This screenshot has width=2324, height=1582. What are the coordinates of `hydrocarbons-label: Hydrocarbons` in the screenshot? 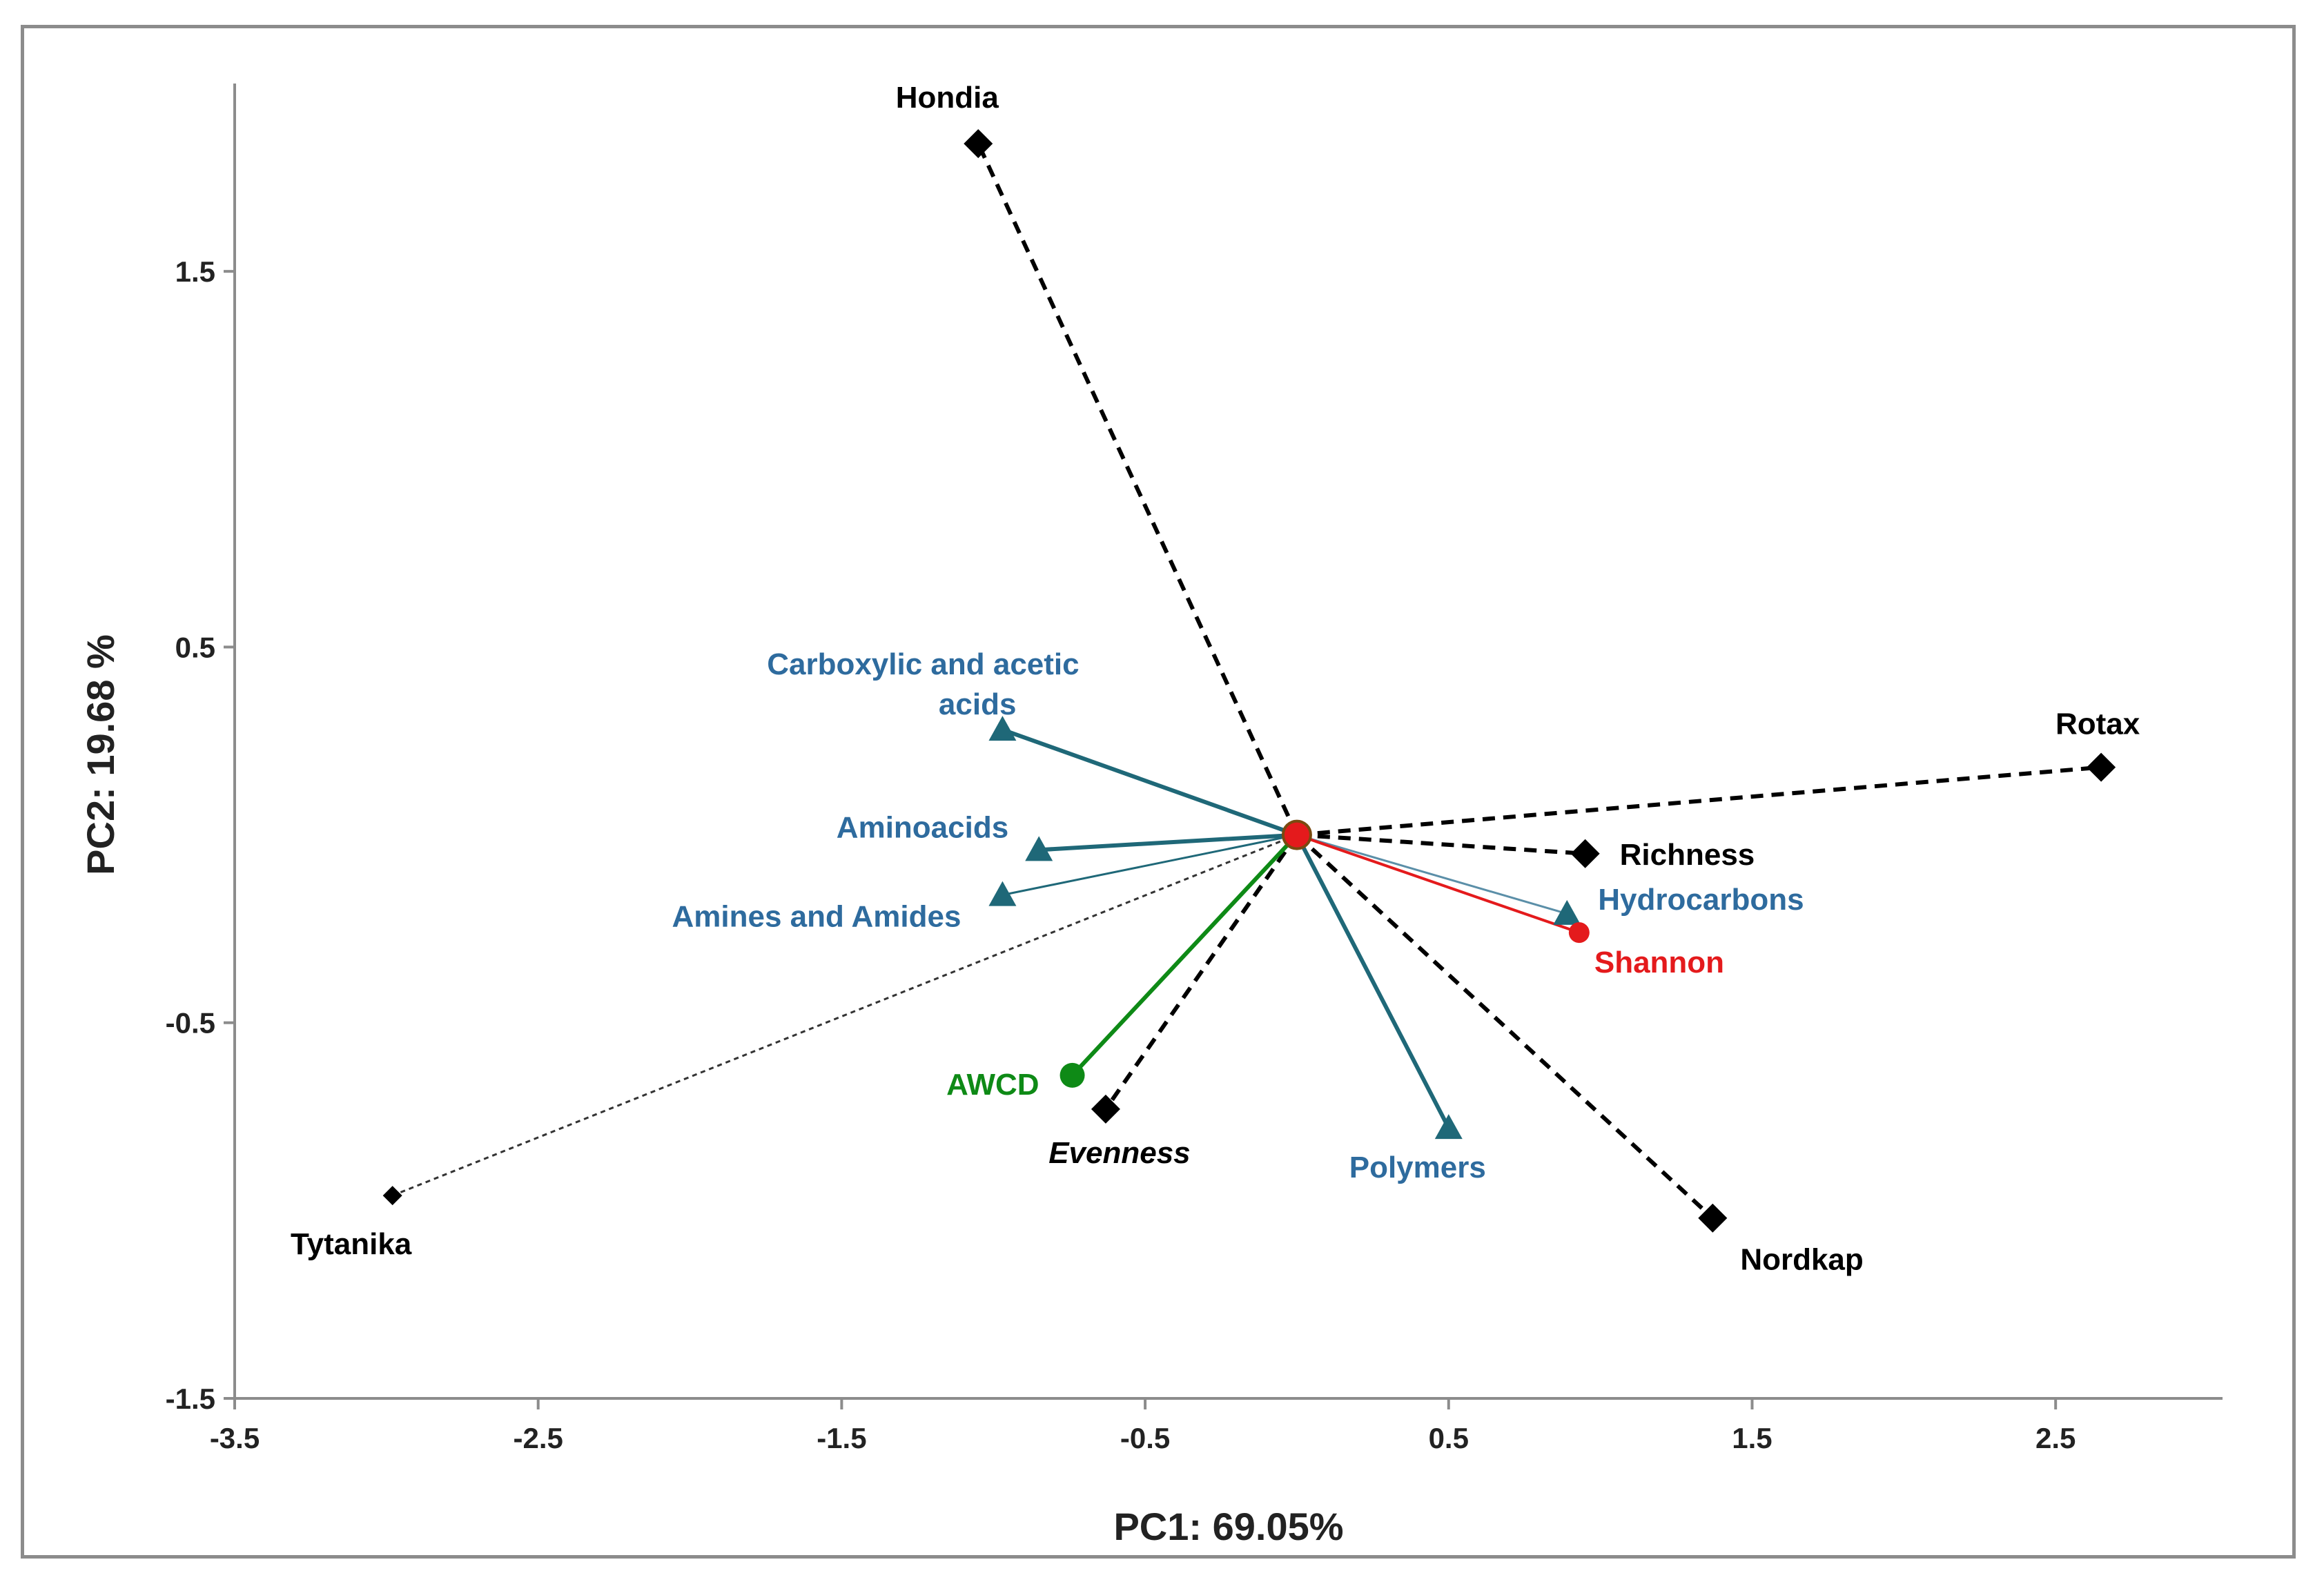 It's located at (1701, 900).